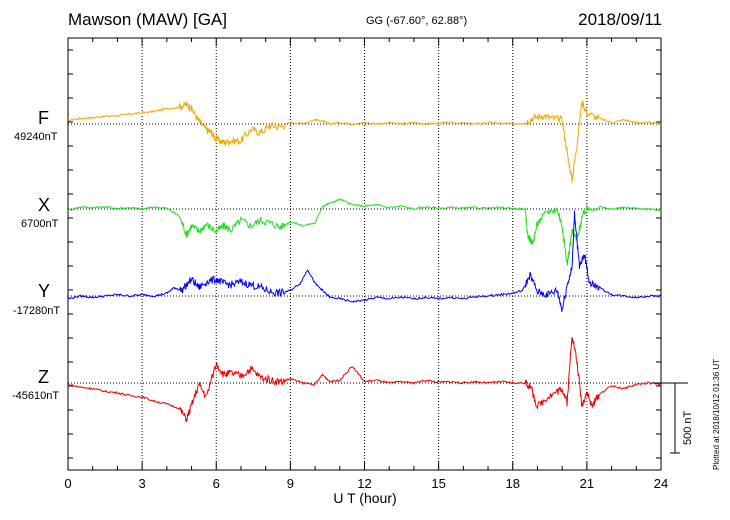 The height and width of the screenshot is (520, 730). I want to click on station-title: Mawson (MAW) [GA], so click(147, 19).